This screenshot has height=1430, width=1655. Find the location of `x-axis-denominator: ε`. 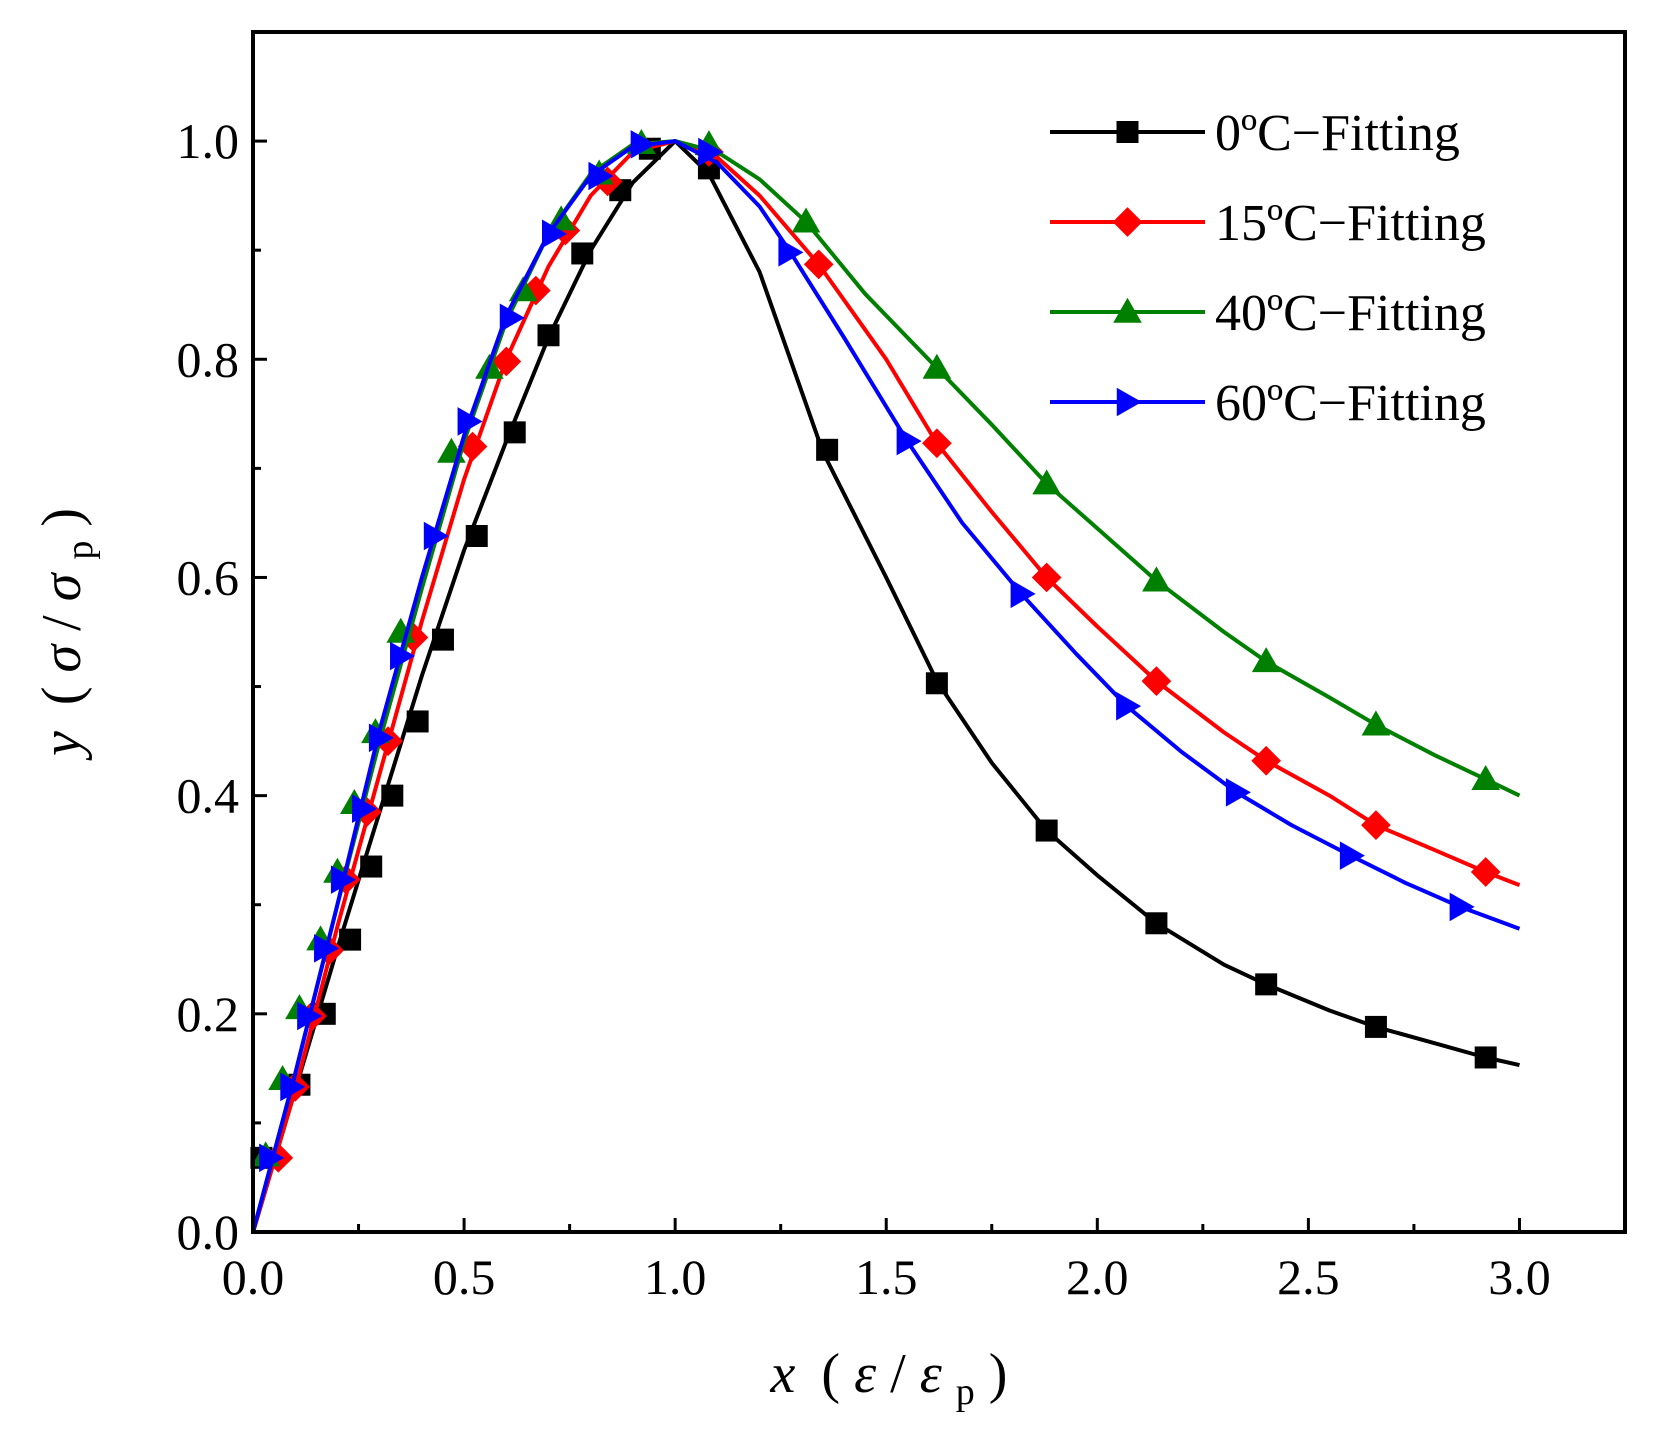

x-axis-denominator: ε is located at coordinates (931, 1374).